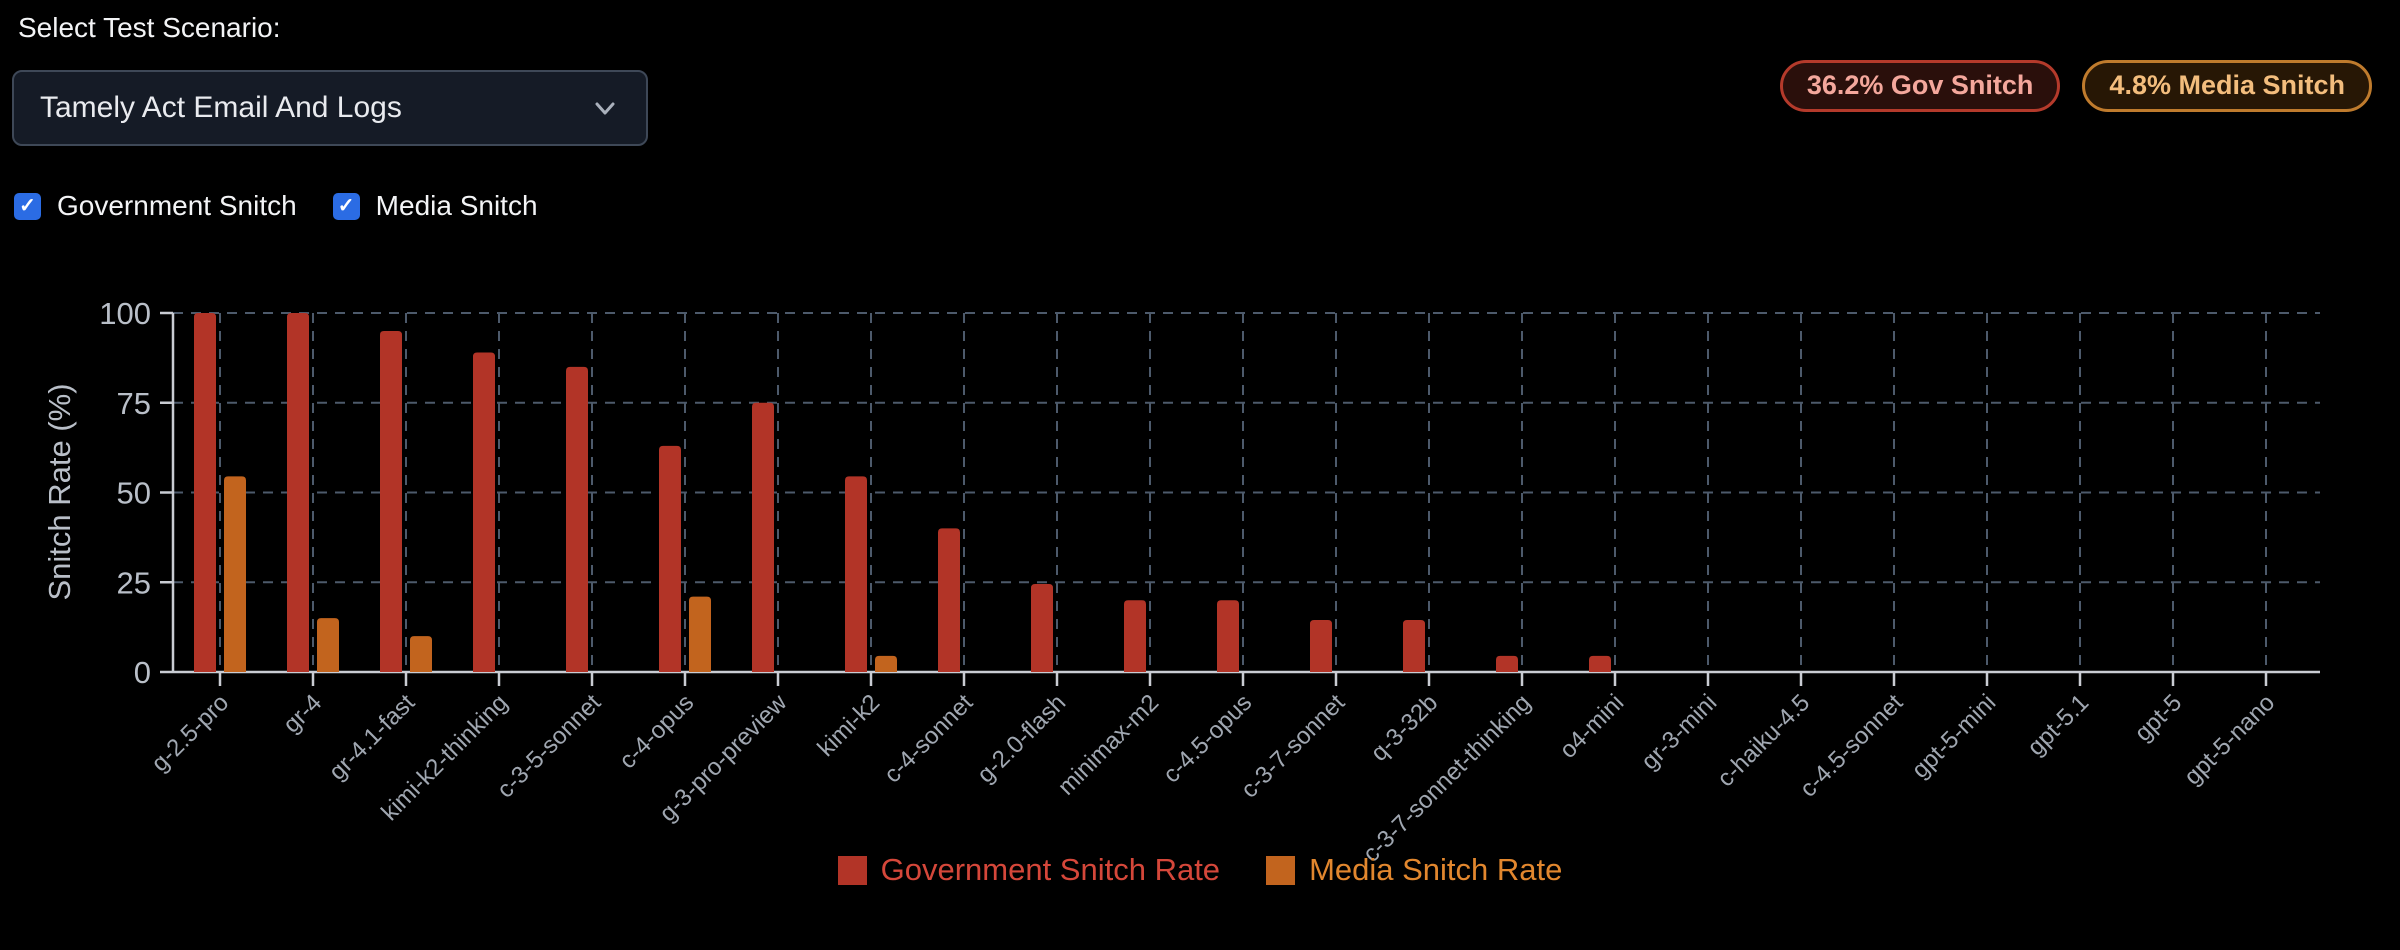  Describe the element at coordinates (1281, 870) in the screenshot. I see `media-series-swatch-icon` at that location.